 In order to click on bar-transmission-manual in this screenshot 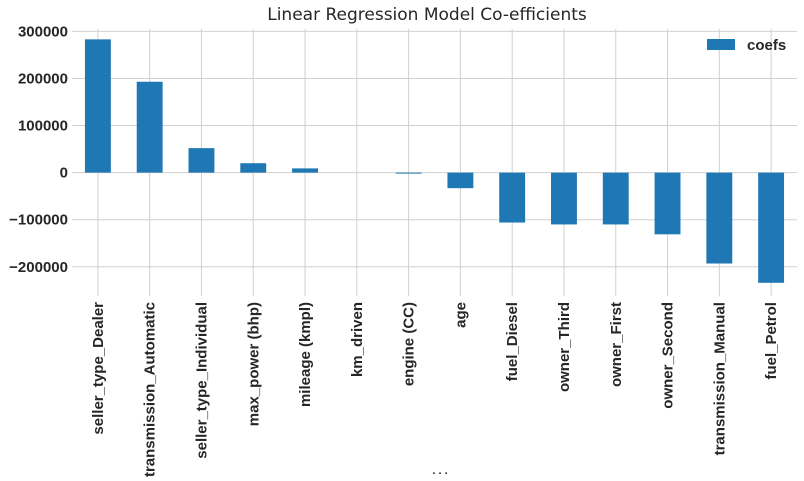, I will do `click(719, 218)`.